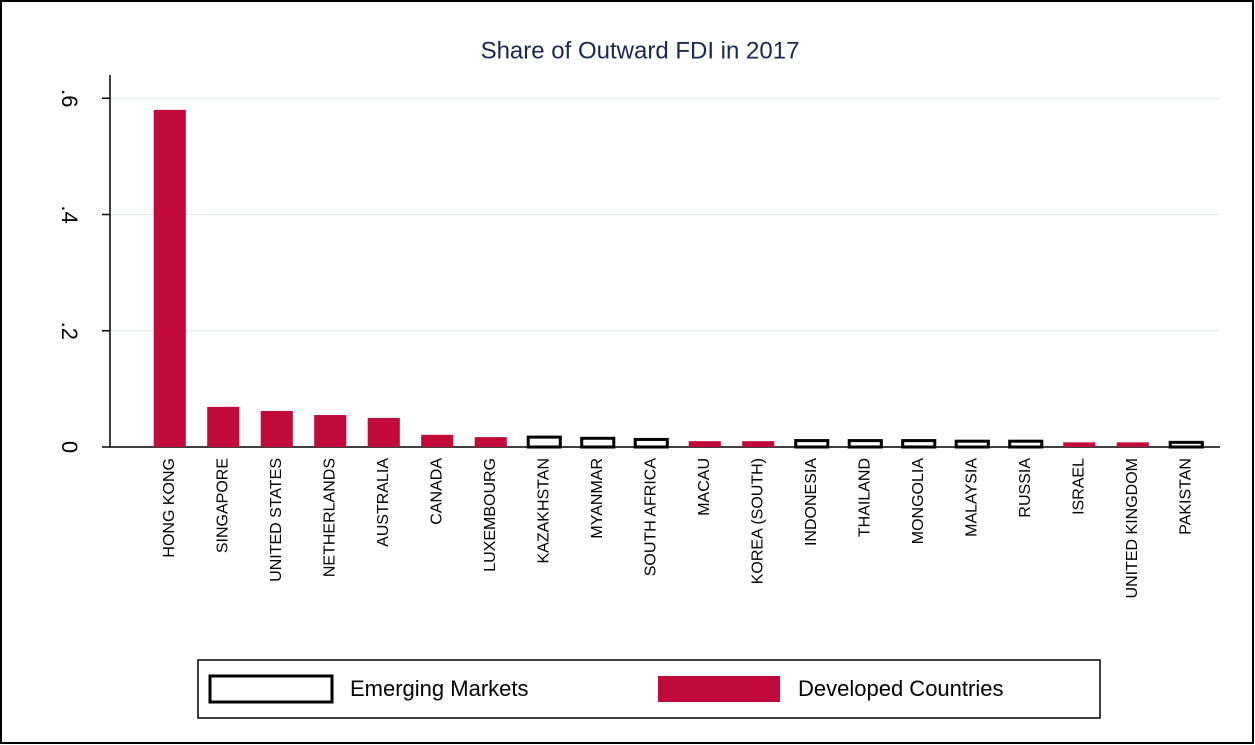 This screenshot has height=745, width=1255. Describe the element at coordinates (69, 98) in the screenshot. I see `y-tick-label: .6` at that location.